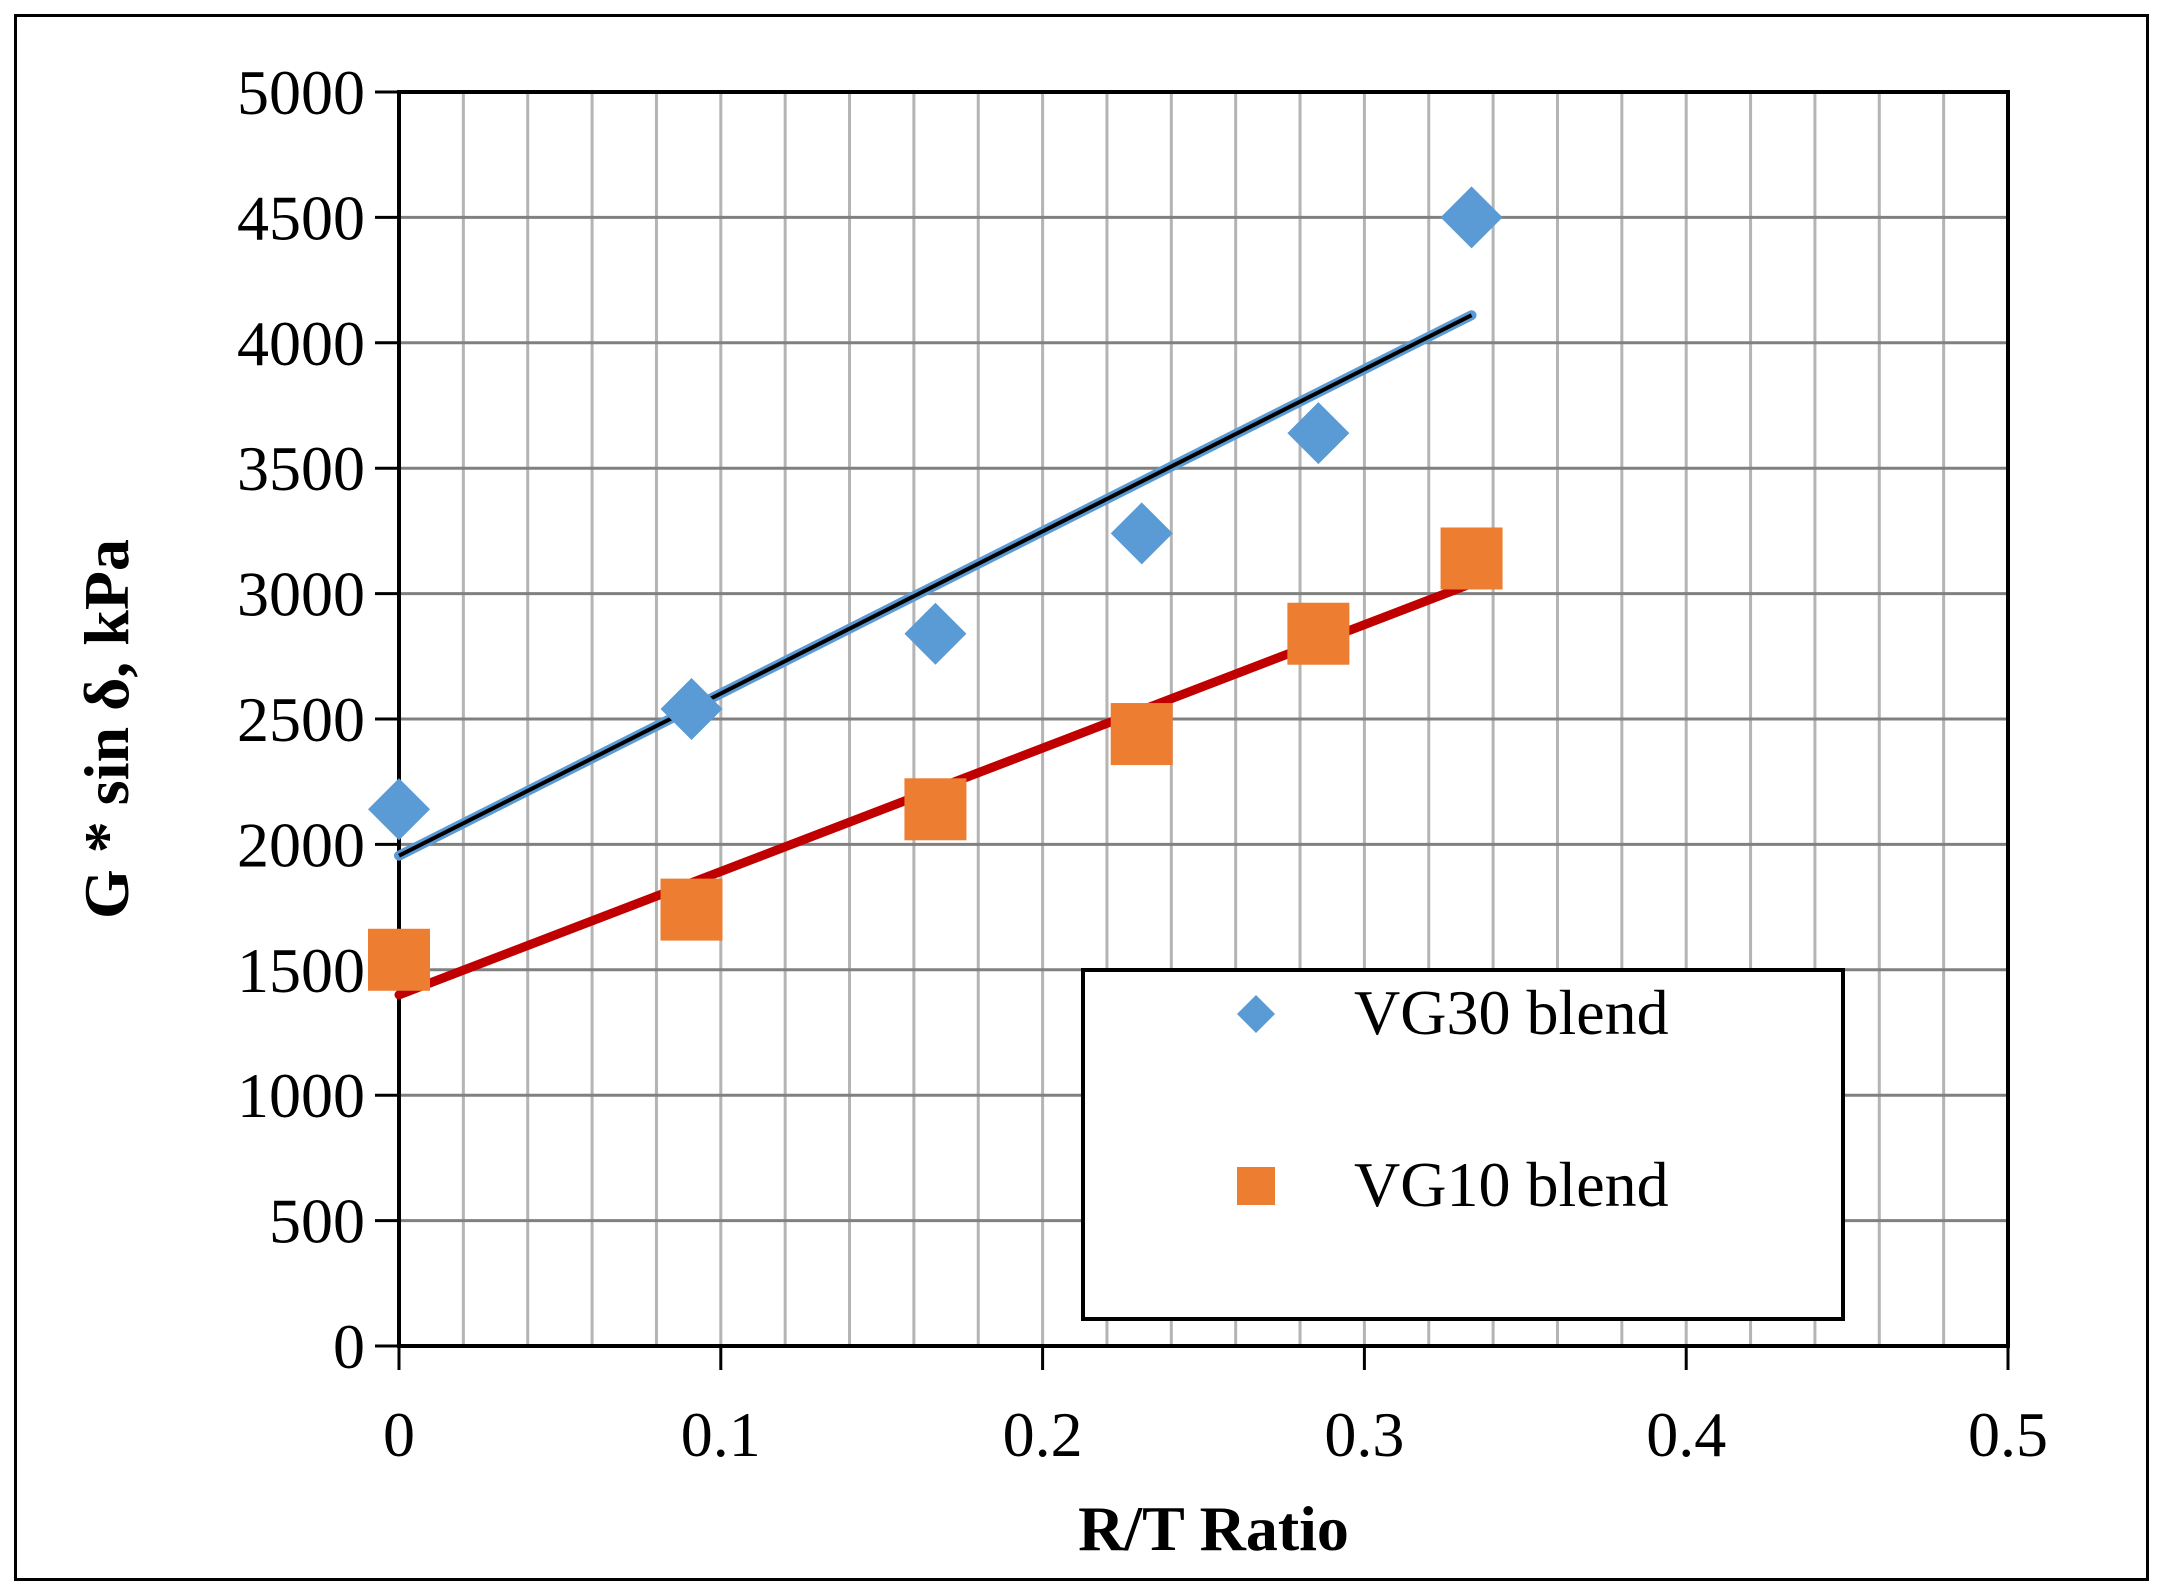 The height and width of the screenshot is (1595, 2169). I want to click on y-tick-label: 500, so click(317, 1221).